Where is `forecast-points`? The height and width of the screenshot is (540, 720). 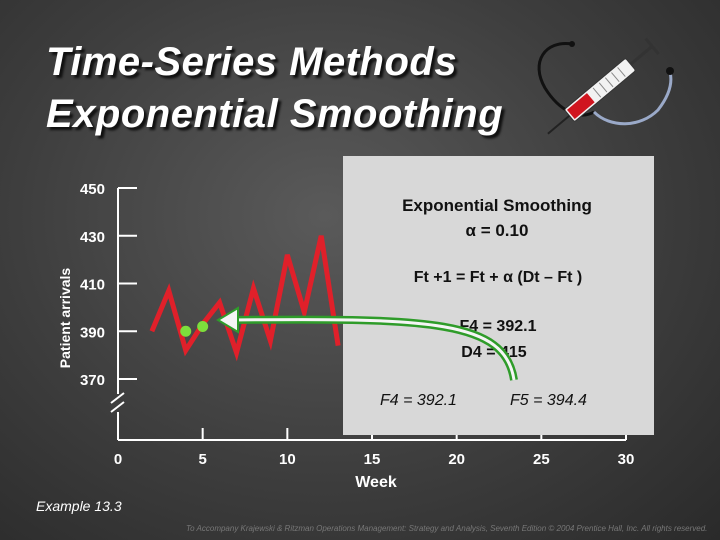 forecast-points is located at coordinates (194, 328).